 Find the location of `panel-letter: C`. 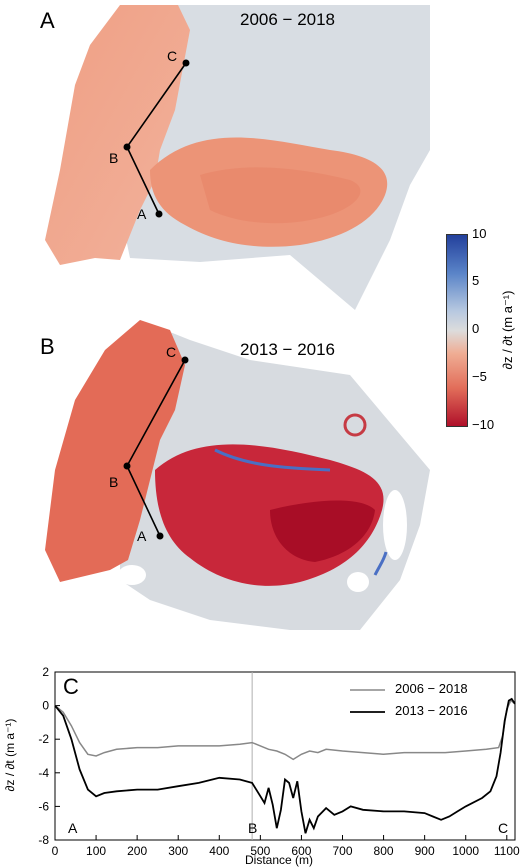

panel-letter: C is located at coordinates (71, 686).